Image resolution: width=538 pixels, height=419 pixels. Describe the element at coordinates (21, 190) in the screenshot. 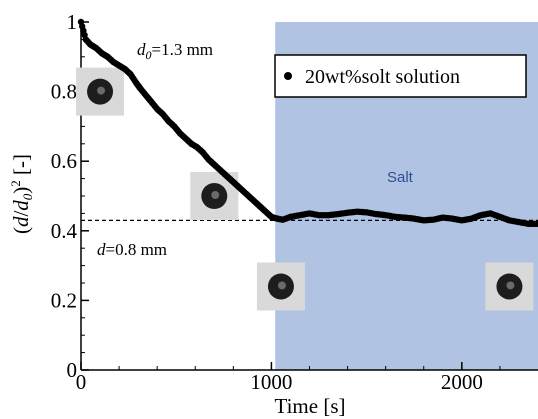

I see `y-title-close-paren: )` at that location.